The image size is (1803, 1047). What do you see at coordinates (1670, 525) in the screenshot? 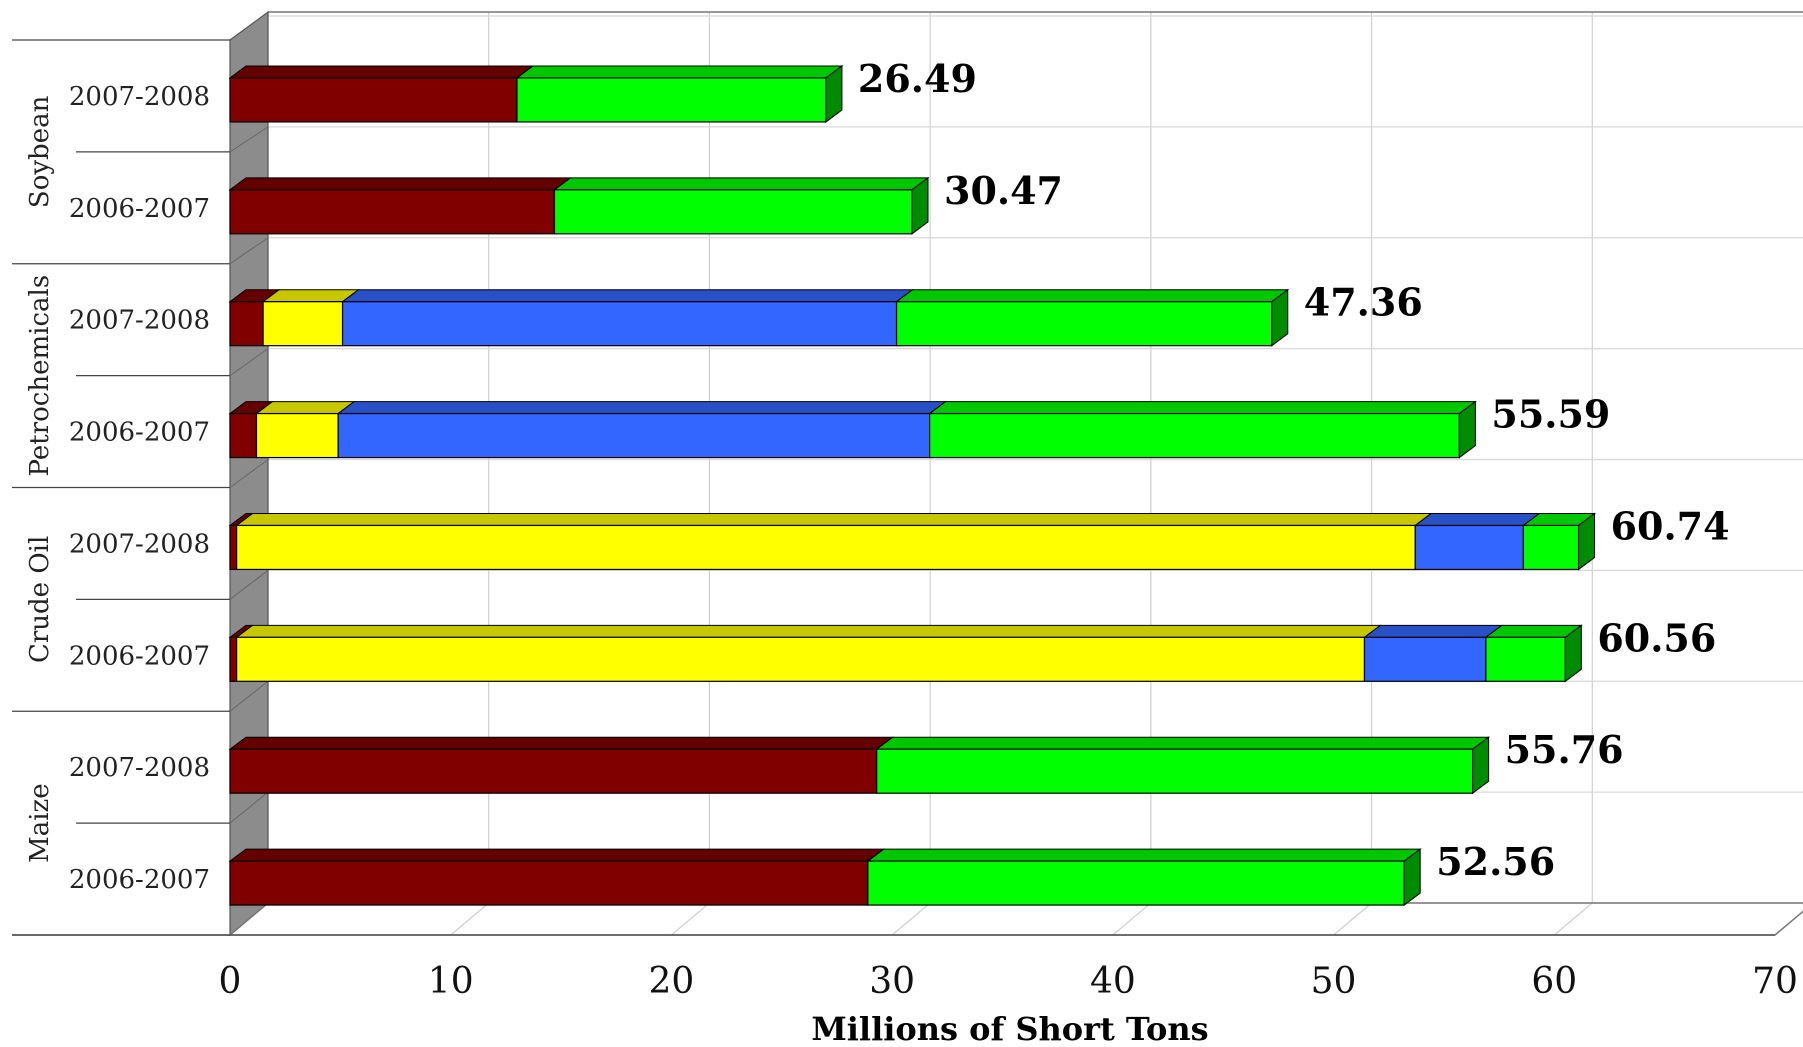
I see `bar-total-label: 60.74` at bounding box center [1670, 525].